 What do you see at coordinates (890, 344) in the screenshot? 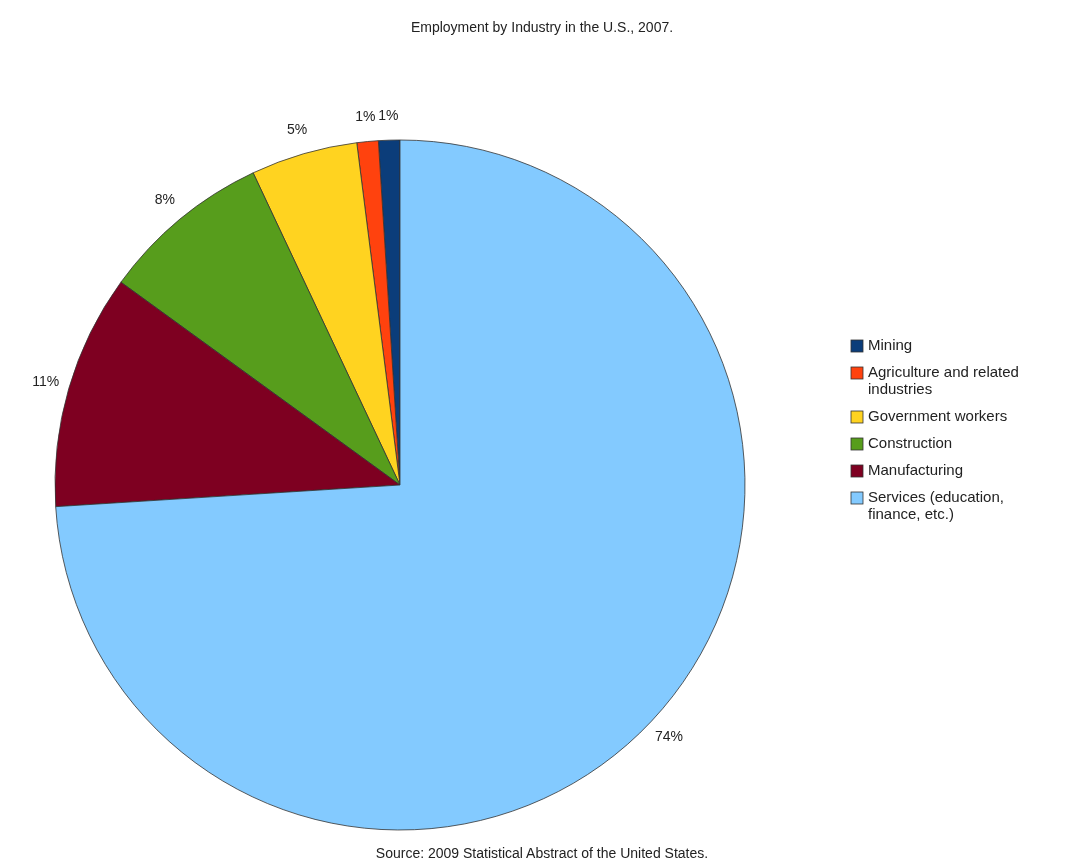
I see `legend-label: Mining` at bounding box center [890, 344].